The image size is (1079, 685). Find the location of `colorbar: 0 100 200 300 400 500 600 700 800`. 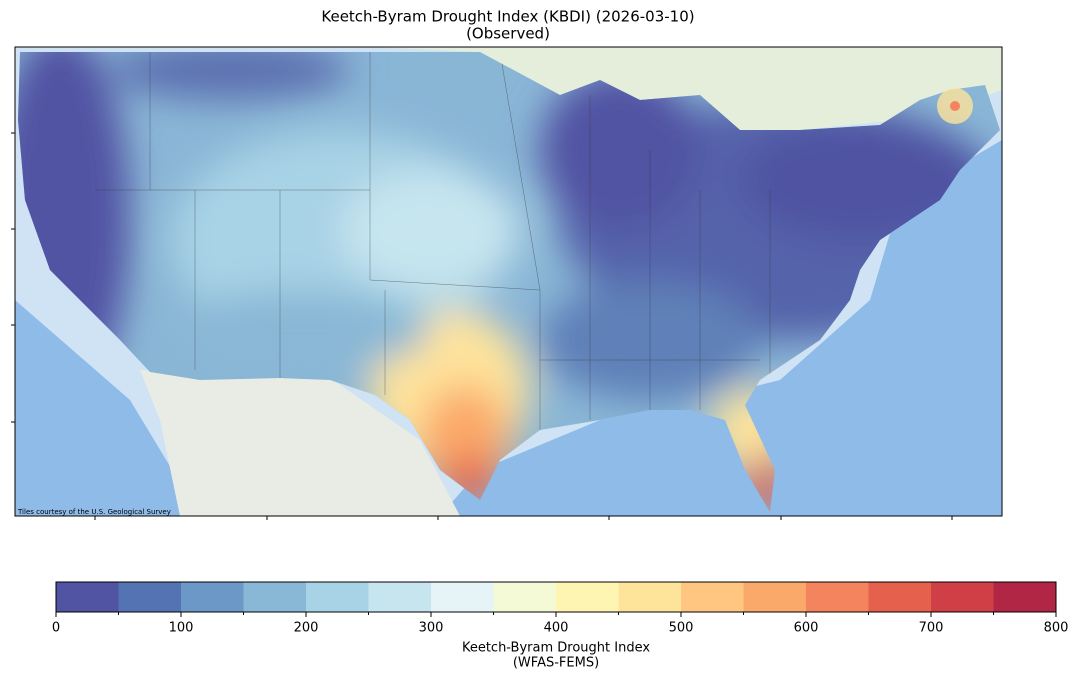

colorbar: 0 100 200 300 400 500 600 700 800 is located at coordinates (560, 608).